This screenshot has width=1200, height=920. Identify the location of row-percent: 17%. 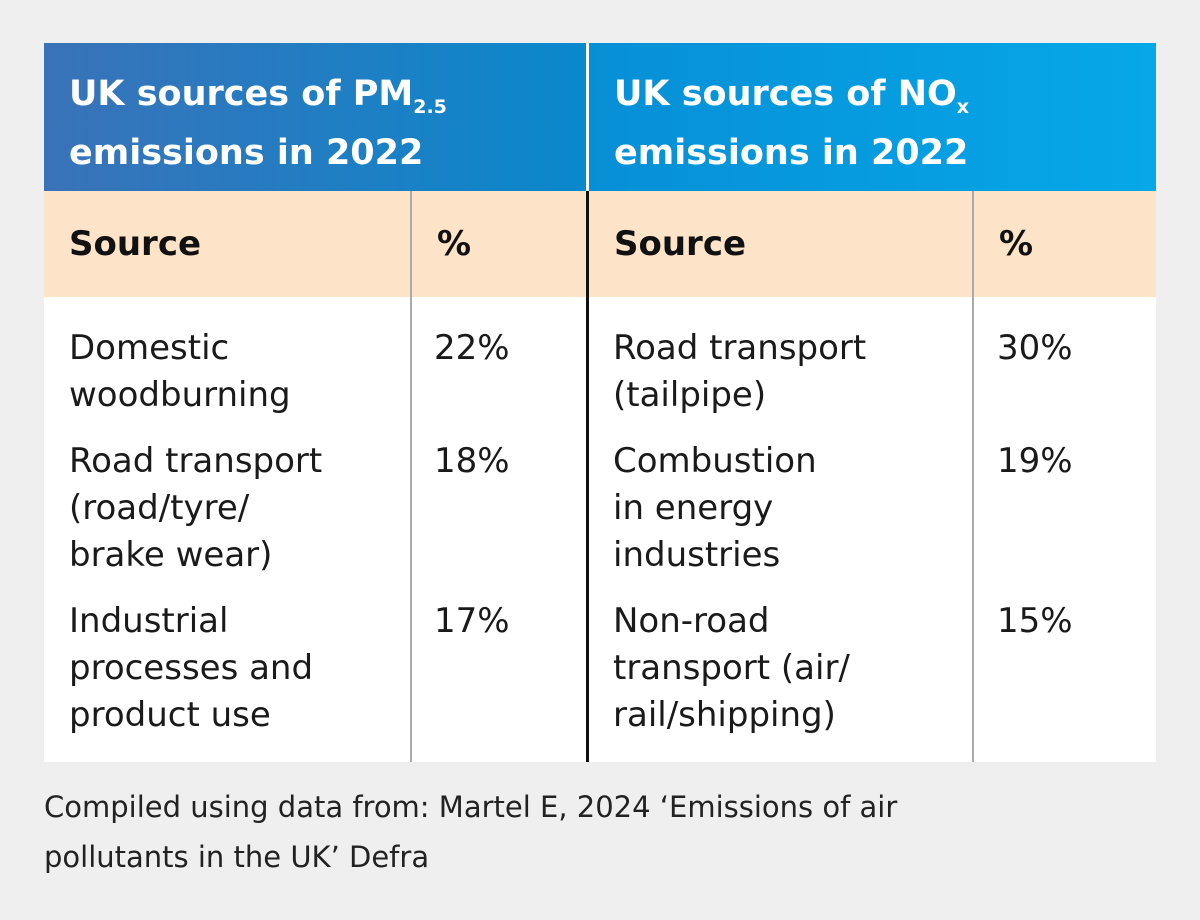
(472, 621).